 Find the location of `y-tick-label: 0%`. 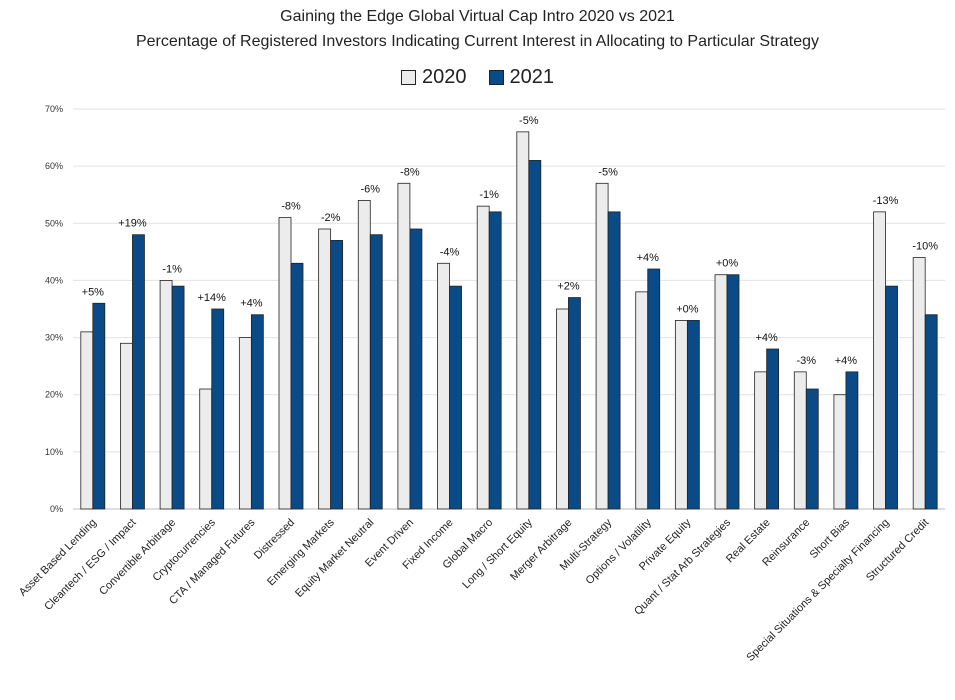

y-tick-label: 0% is located at coordinates (56, 509).